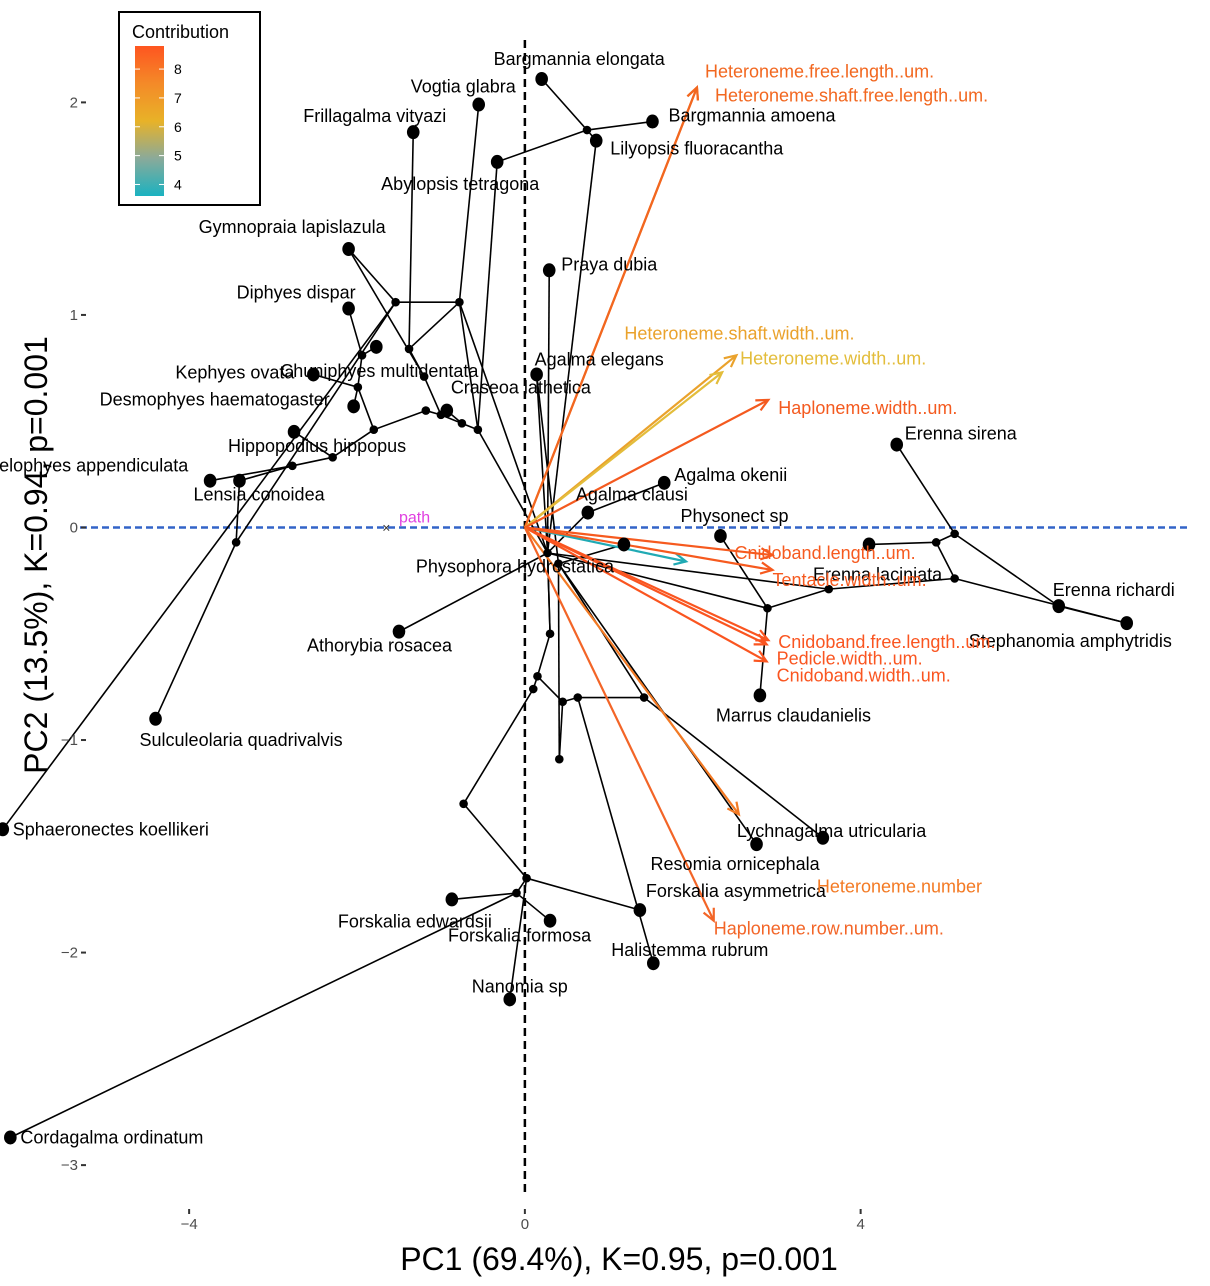 This screenshot has height=1286, width=1210. I want to click on species-point-chuniphyes-multidentata, so click(376, 346).